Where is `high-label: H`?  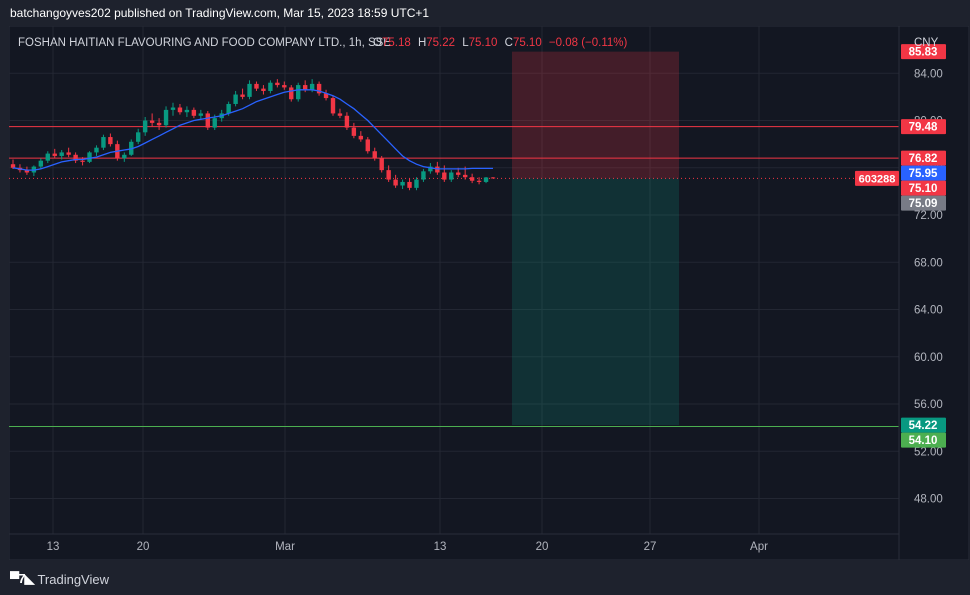
high-label: H is located at coordinates (422, 43).